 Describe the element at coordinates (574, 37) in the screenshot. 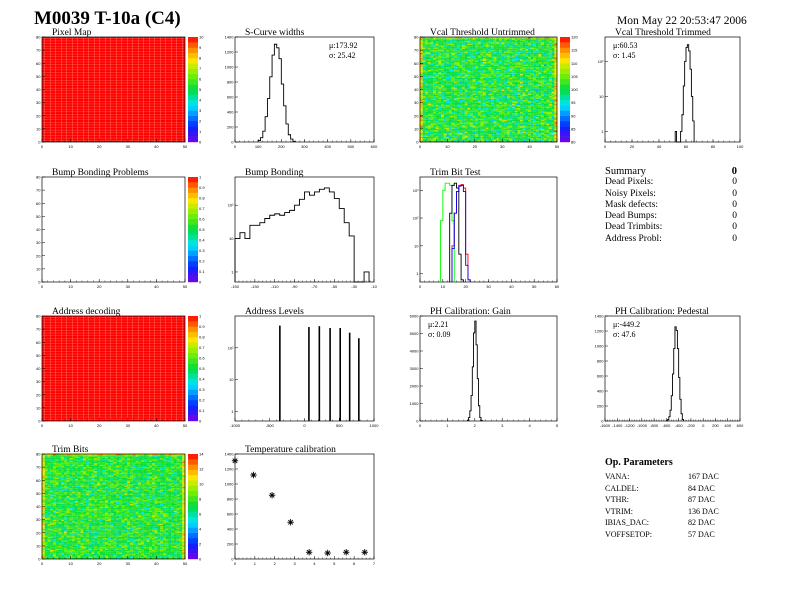

I see `palette-tick-label: 120` at that location.